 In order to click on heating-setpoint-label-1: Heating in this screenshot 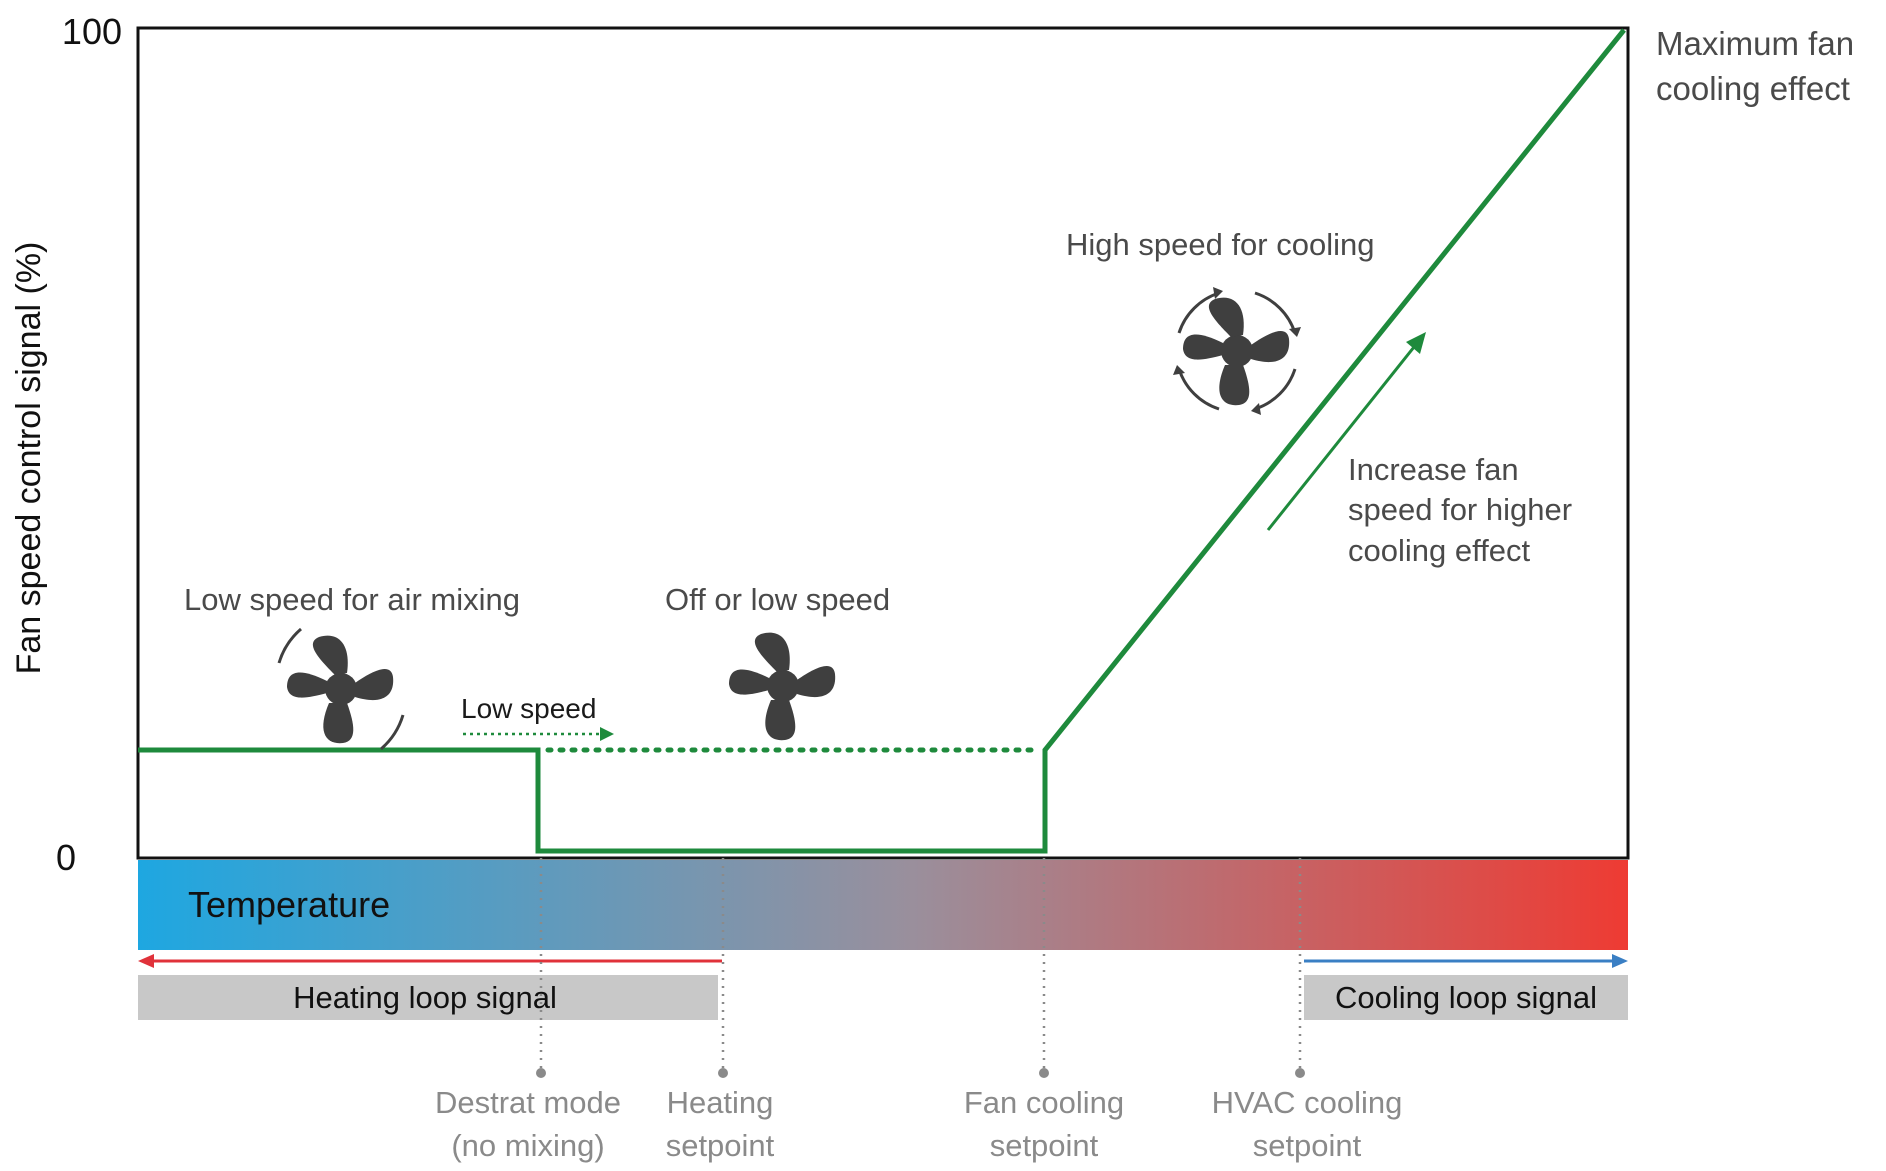, I will do `click(720, 1102)`.